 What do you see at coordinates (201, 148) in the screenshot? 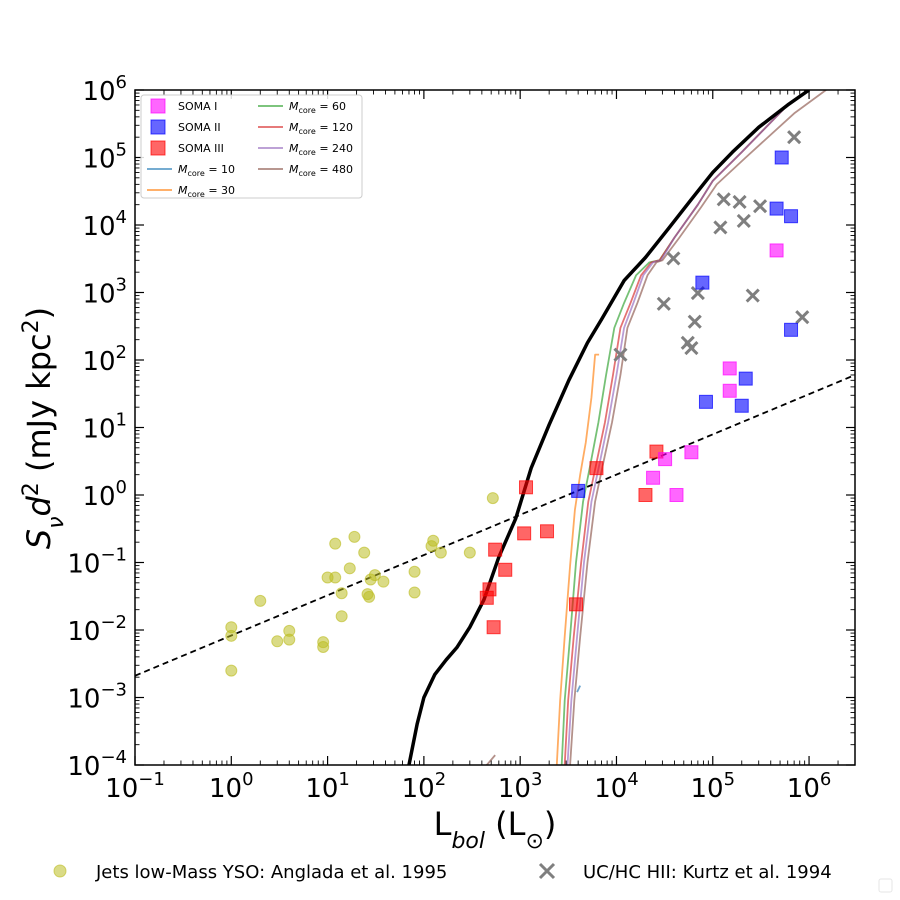
I see `legend-label: SOMA III` at bounding box center [201, 148].